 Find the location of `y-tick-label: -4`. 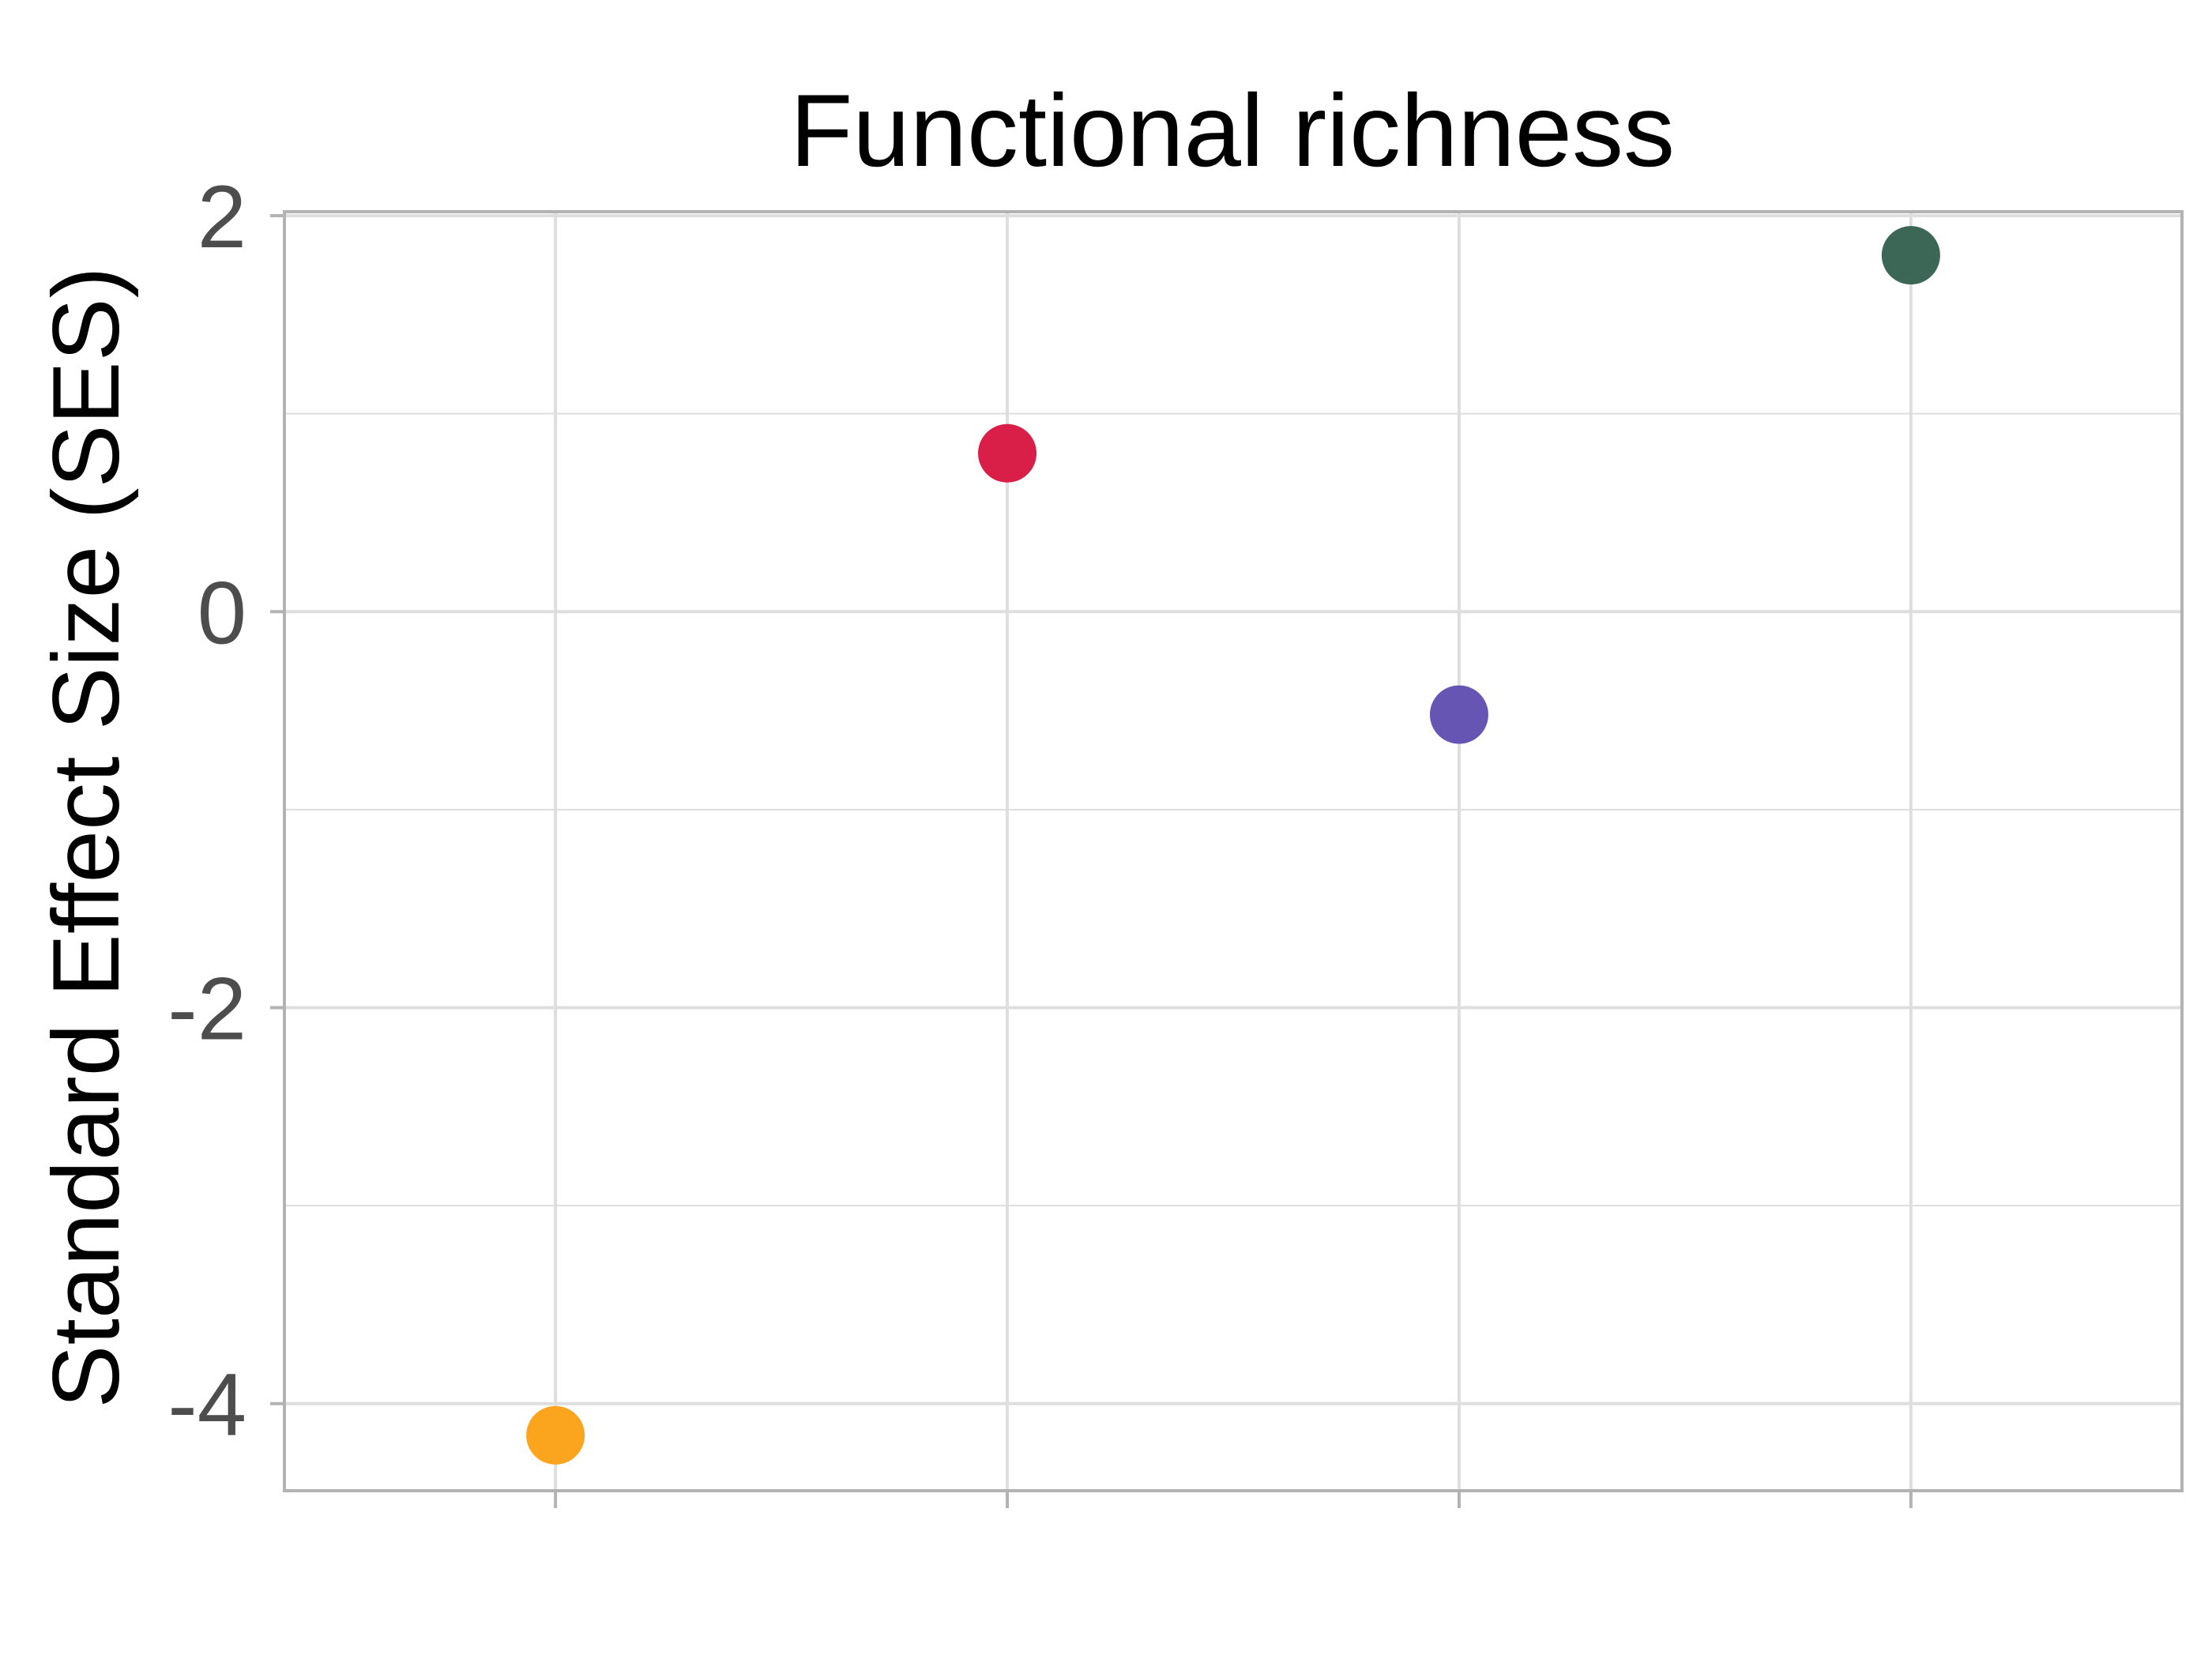

y-tick-label: -4 is located at coordinates (207, 1405).